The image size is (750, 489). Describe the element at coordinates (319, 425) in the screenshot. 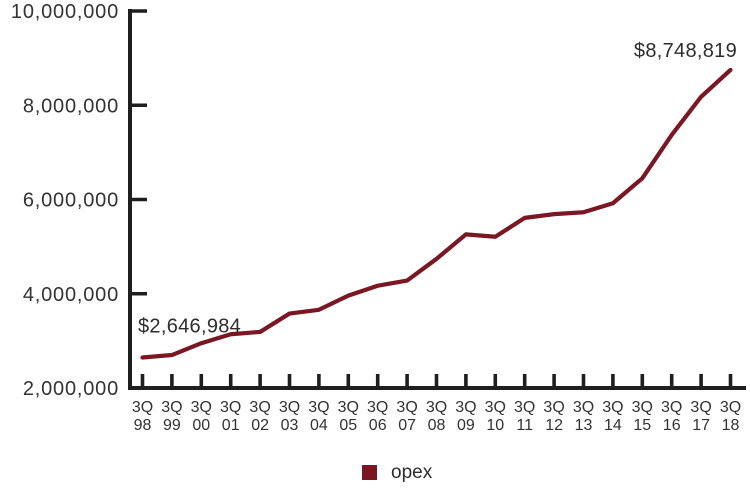

I see `x-axis-label-year: 04` at that location.